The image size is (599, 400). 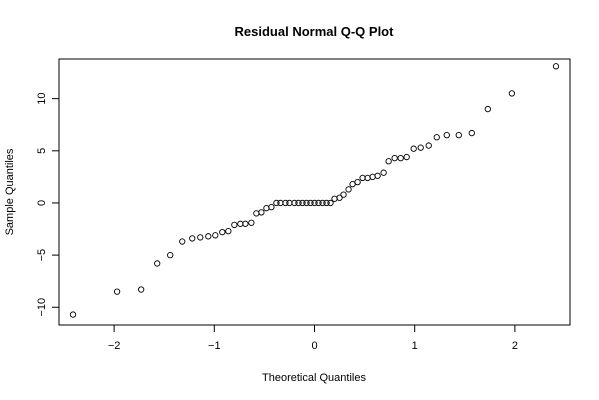 I want to click on y-tick-label: −5, so click(x=42, y=255).